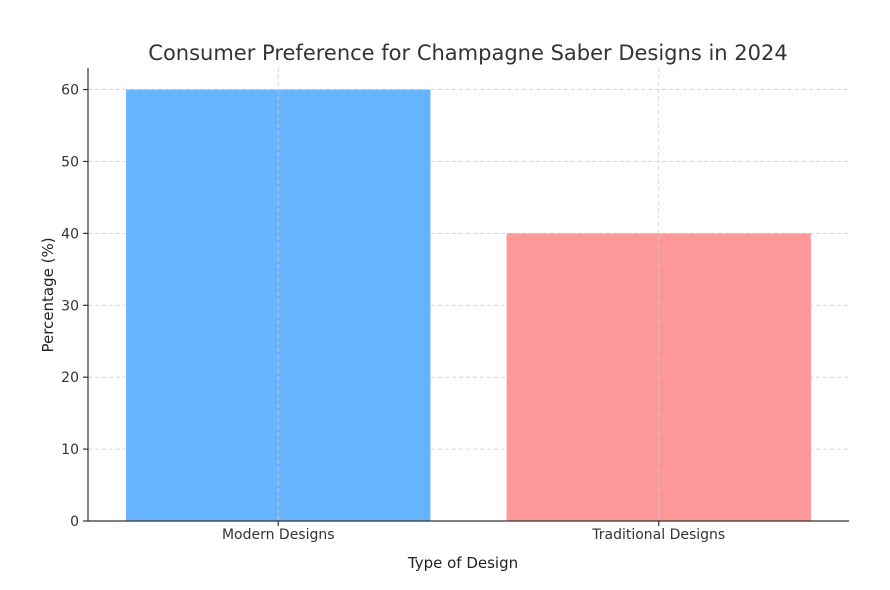 The image size is (890, 590). What do you see at coordinates (70, 450) in the screenshot?
I see `y-tick-label: 10` at bounding box center [70, 450].